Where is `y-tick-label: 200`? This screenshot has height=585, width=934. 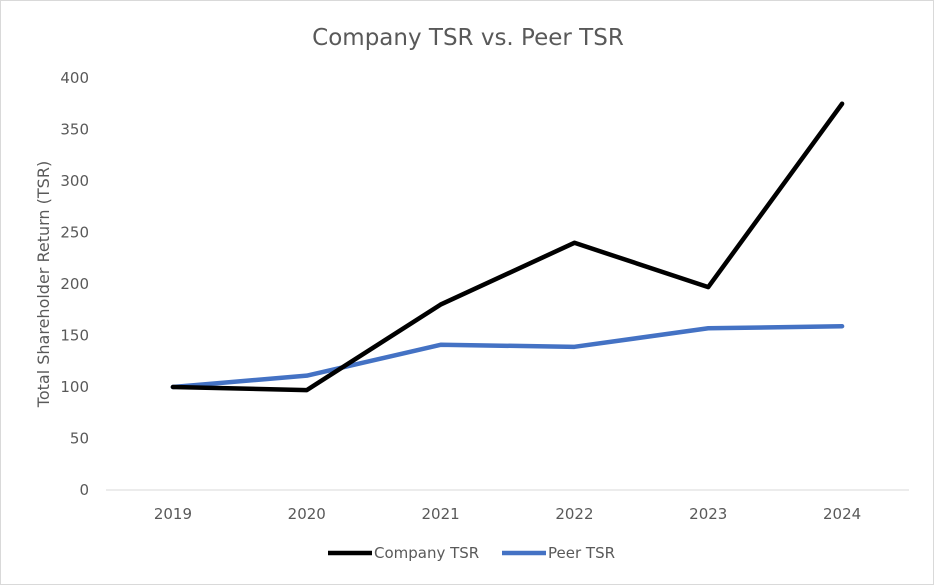
y-tick-label: 200 is located at coordinates (74, 284).